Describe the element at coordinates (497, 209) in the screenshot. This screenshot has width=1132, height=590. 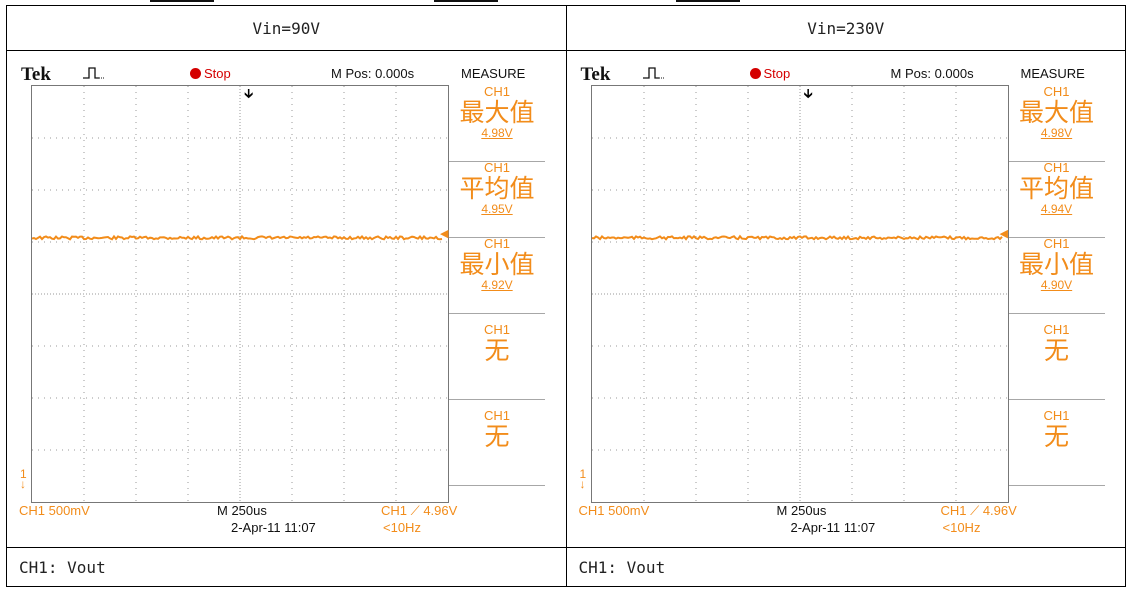
I see `measurement-value: 4.95V` at that location.